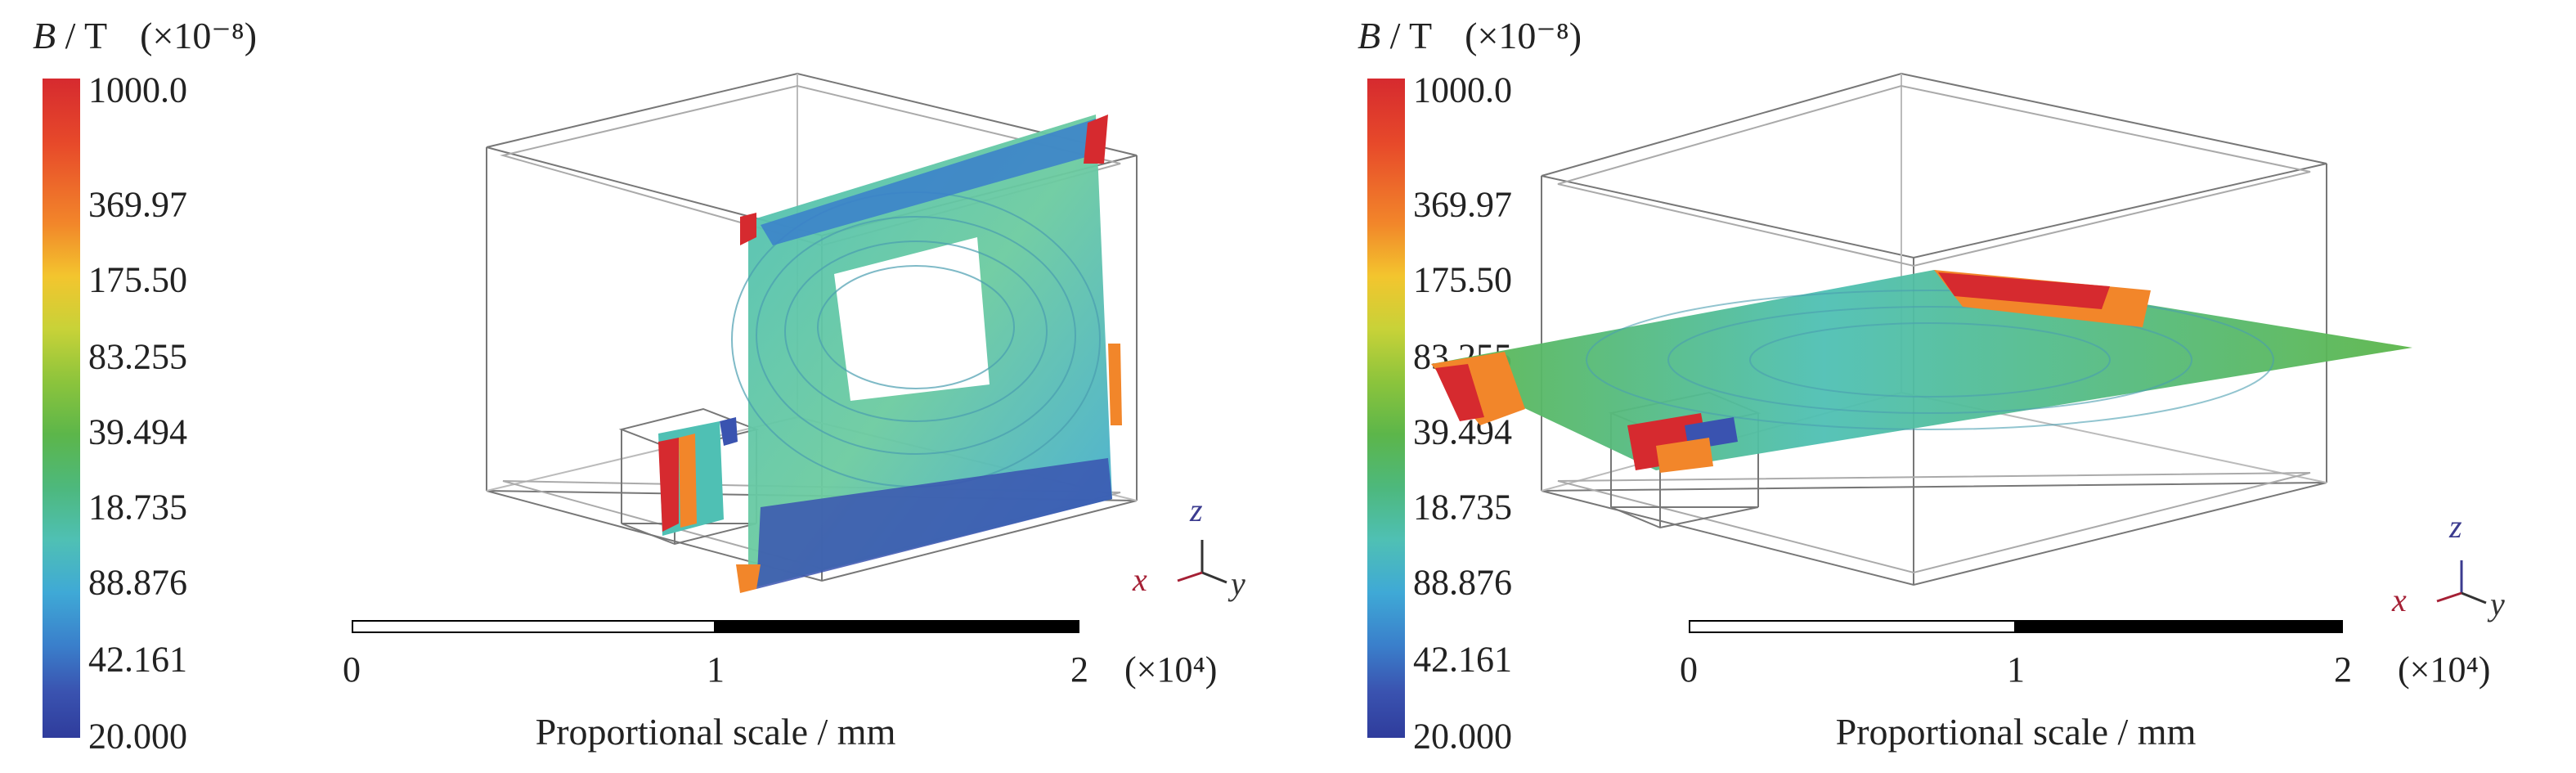  I want to click on source-slab, so click(698, 477).